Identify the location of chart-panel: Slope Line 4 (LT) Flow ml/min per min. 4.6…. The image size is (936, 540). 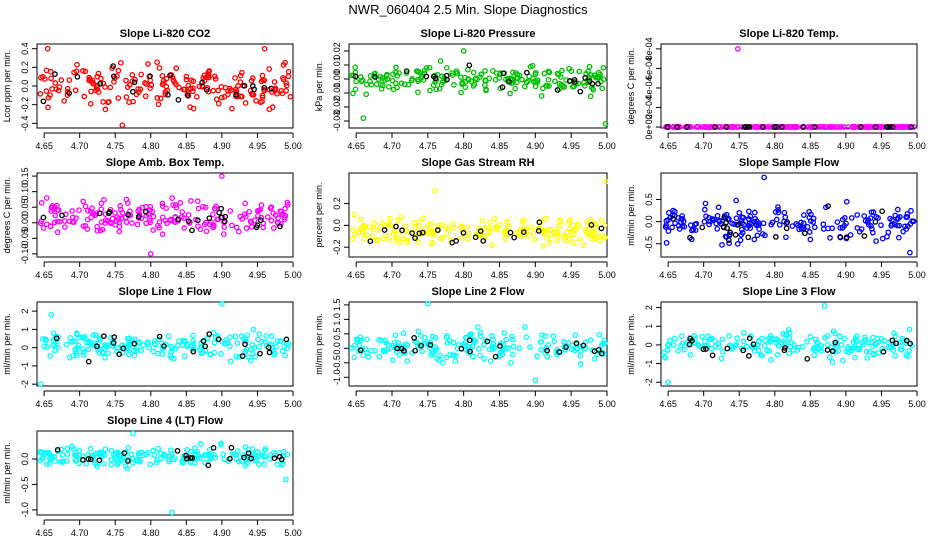
(152, 476).